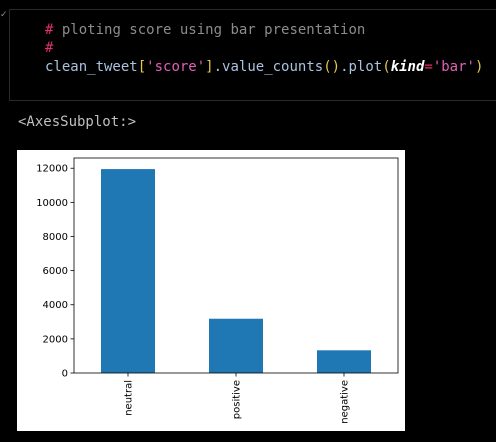 This screenshot has height=442, width=496. What do you see at coordinates (209, 30) in the screenshot?
I see `comment-text: ploting score using bar presentation` at bounding box center [209, 30].